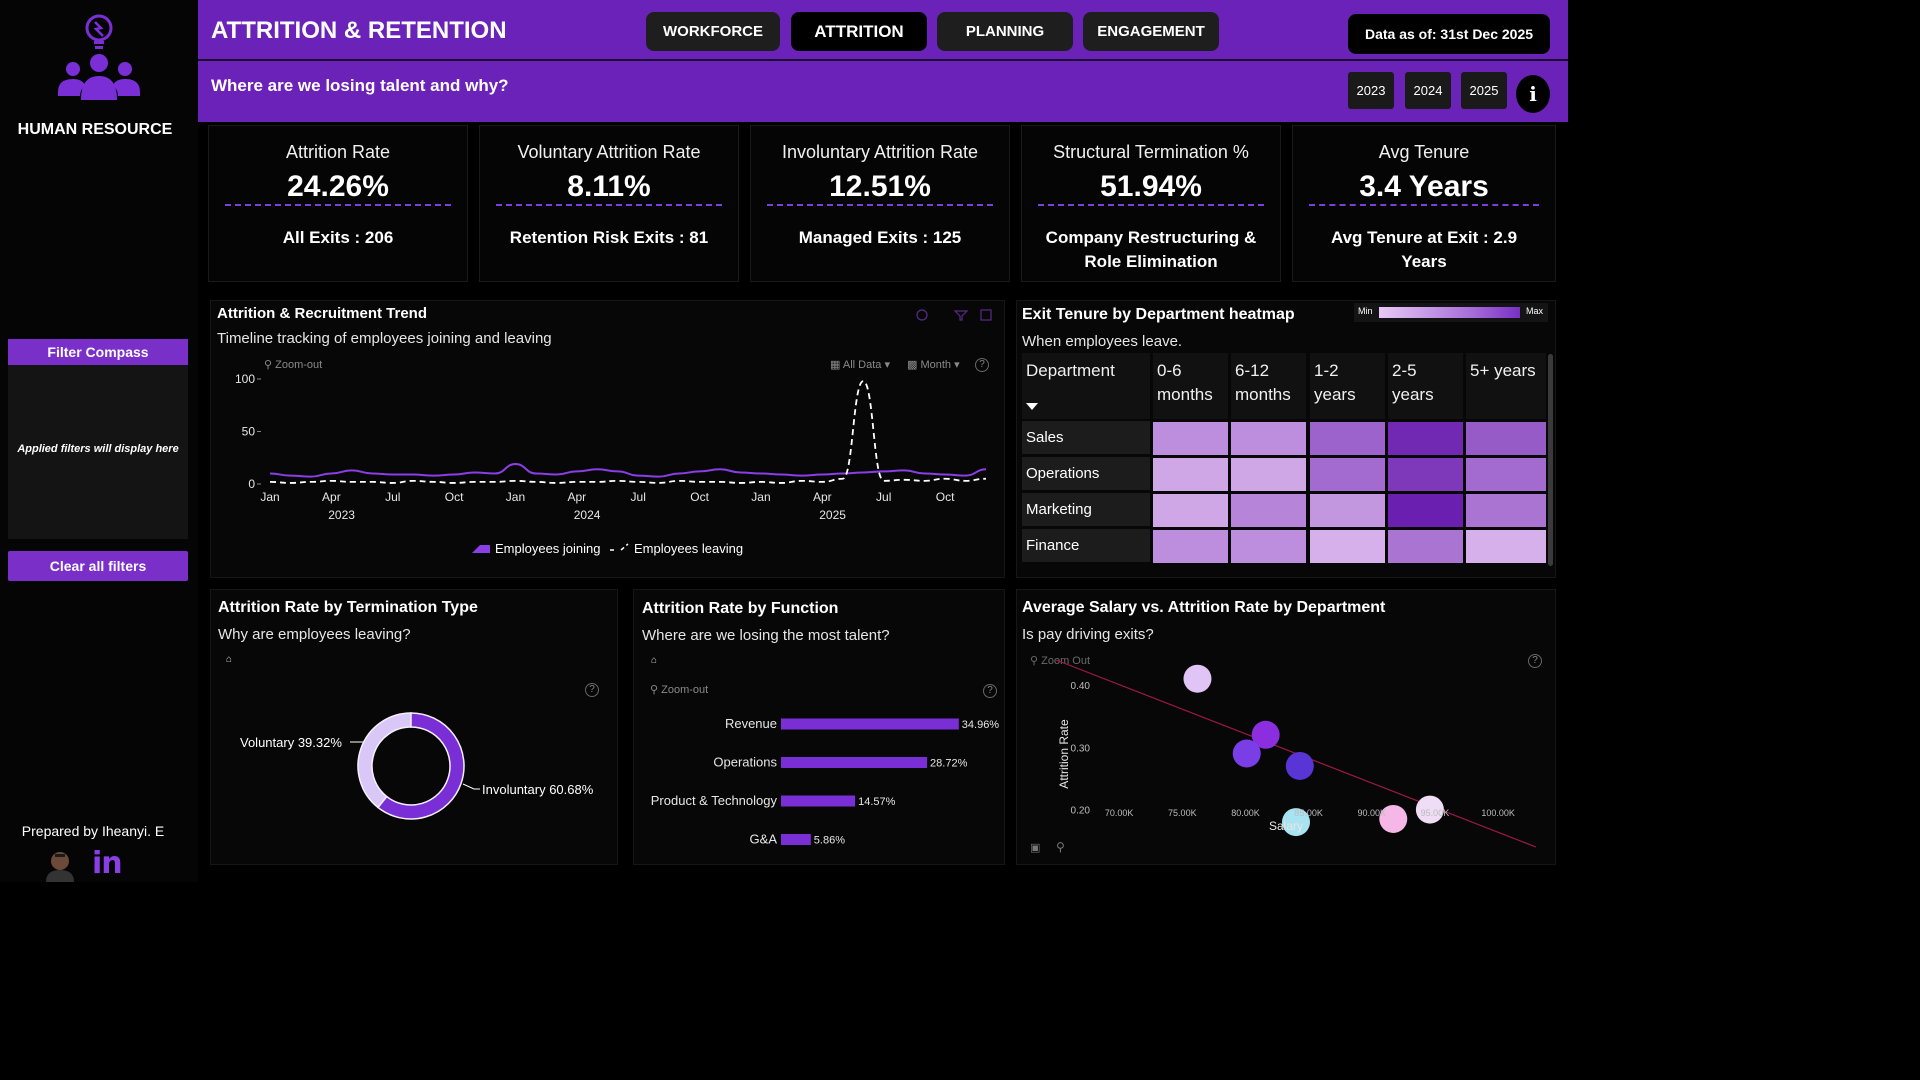 The height and width of the screenshot is (1080, 1920). I want to click on heatmap-header-col: 2-5 years, so click(1425, 386).